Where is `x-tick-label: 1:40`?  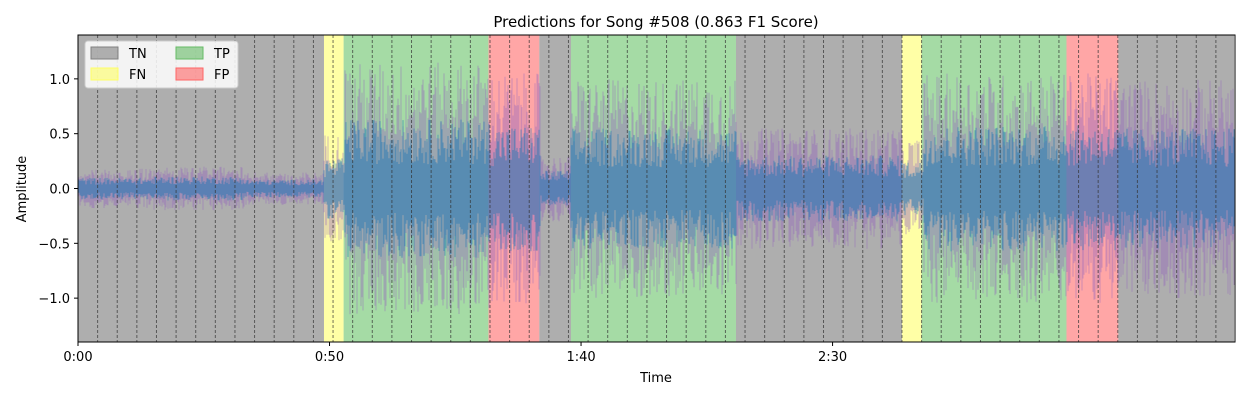
x-tick-label: 1:40 is located at coordinates (580, 357).